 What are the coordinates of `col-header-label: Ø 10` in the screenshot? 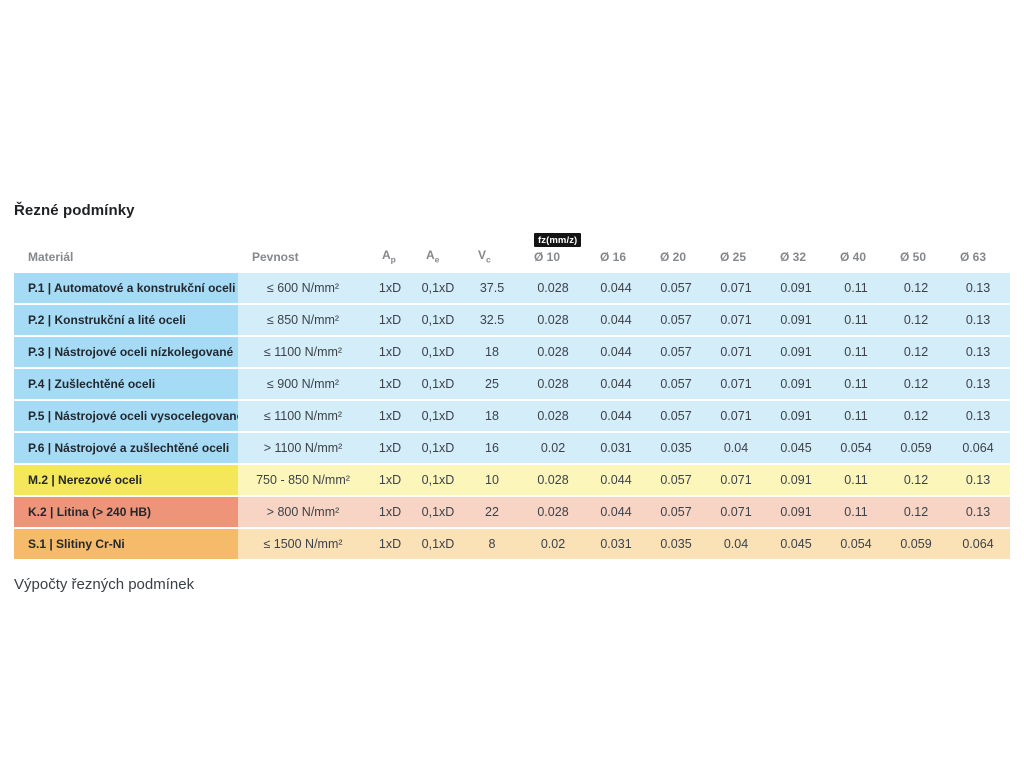 It's located at (547, 257).